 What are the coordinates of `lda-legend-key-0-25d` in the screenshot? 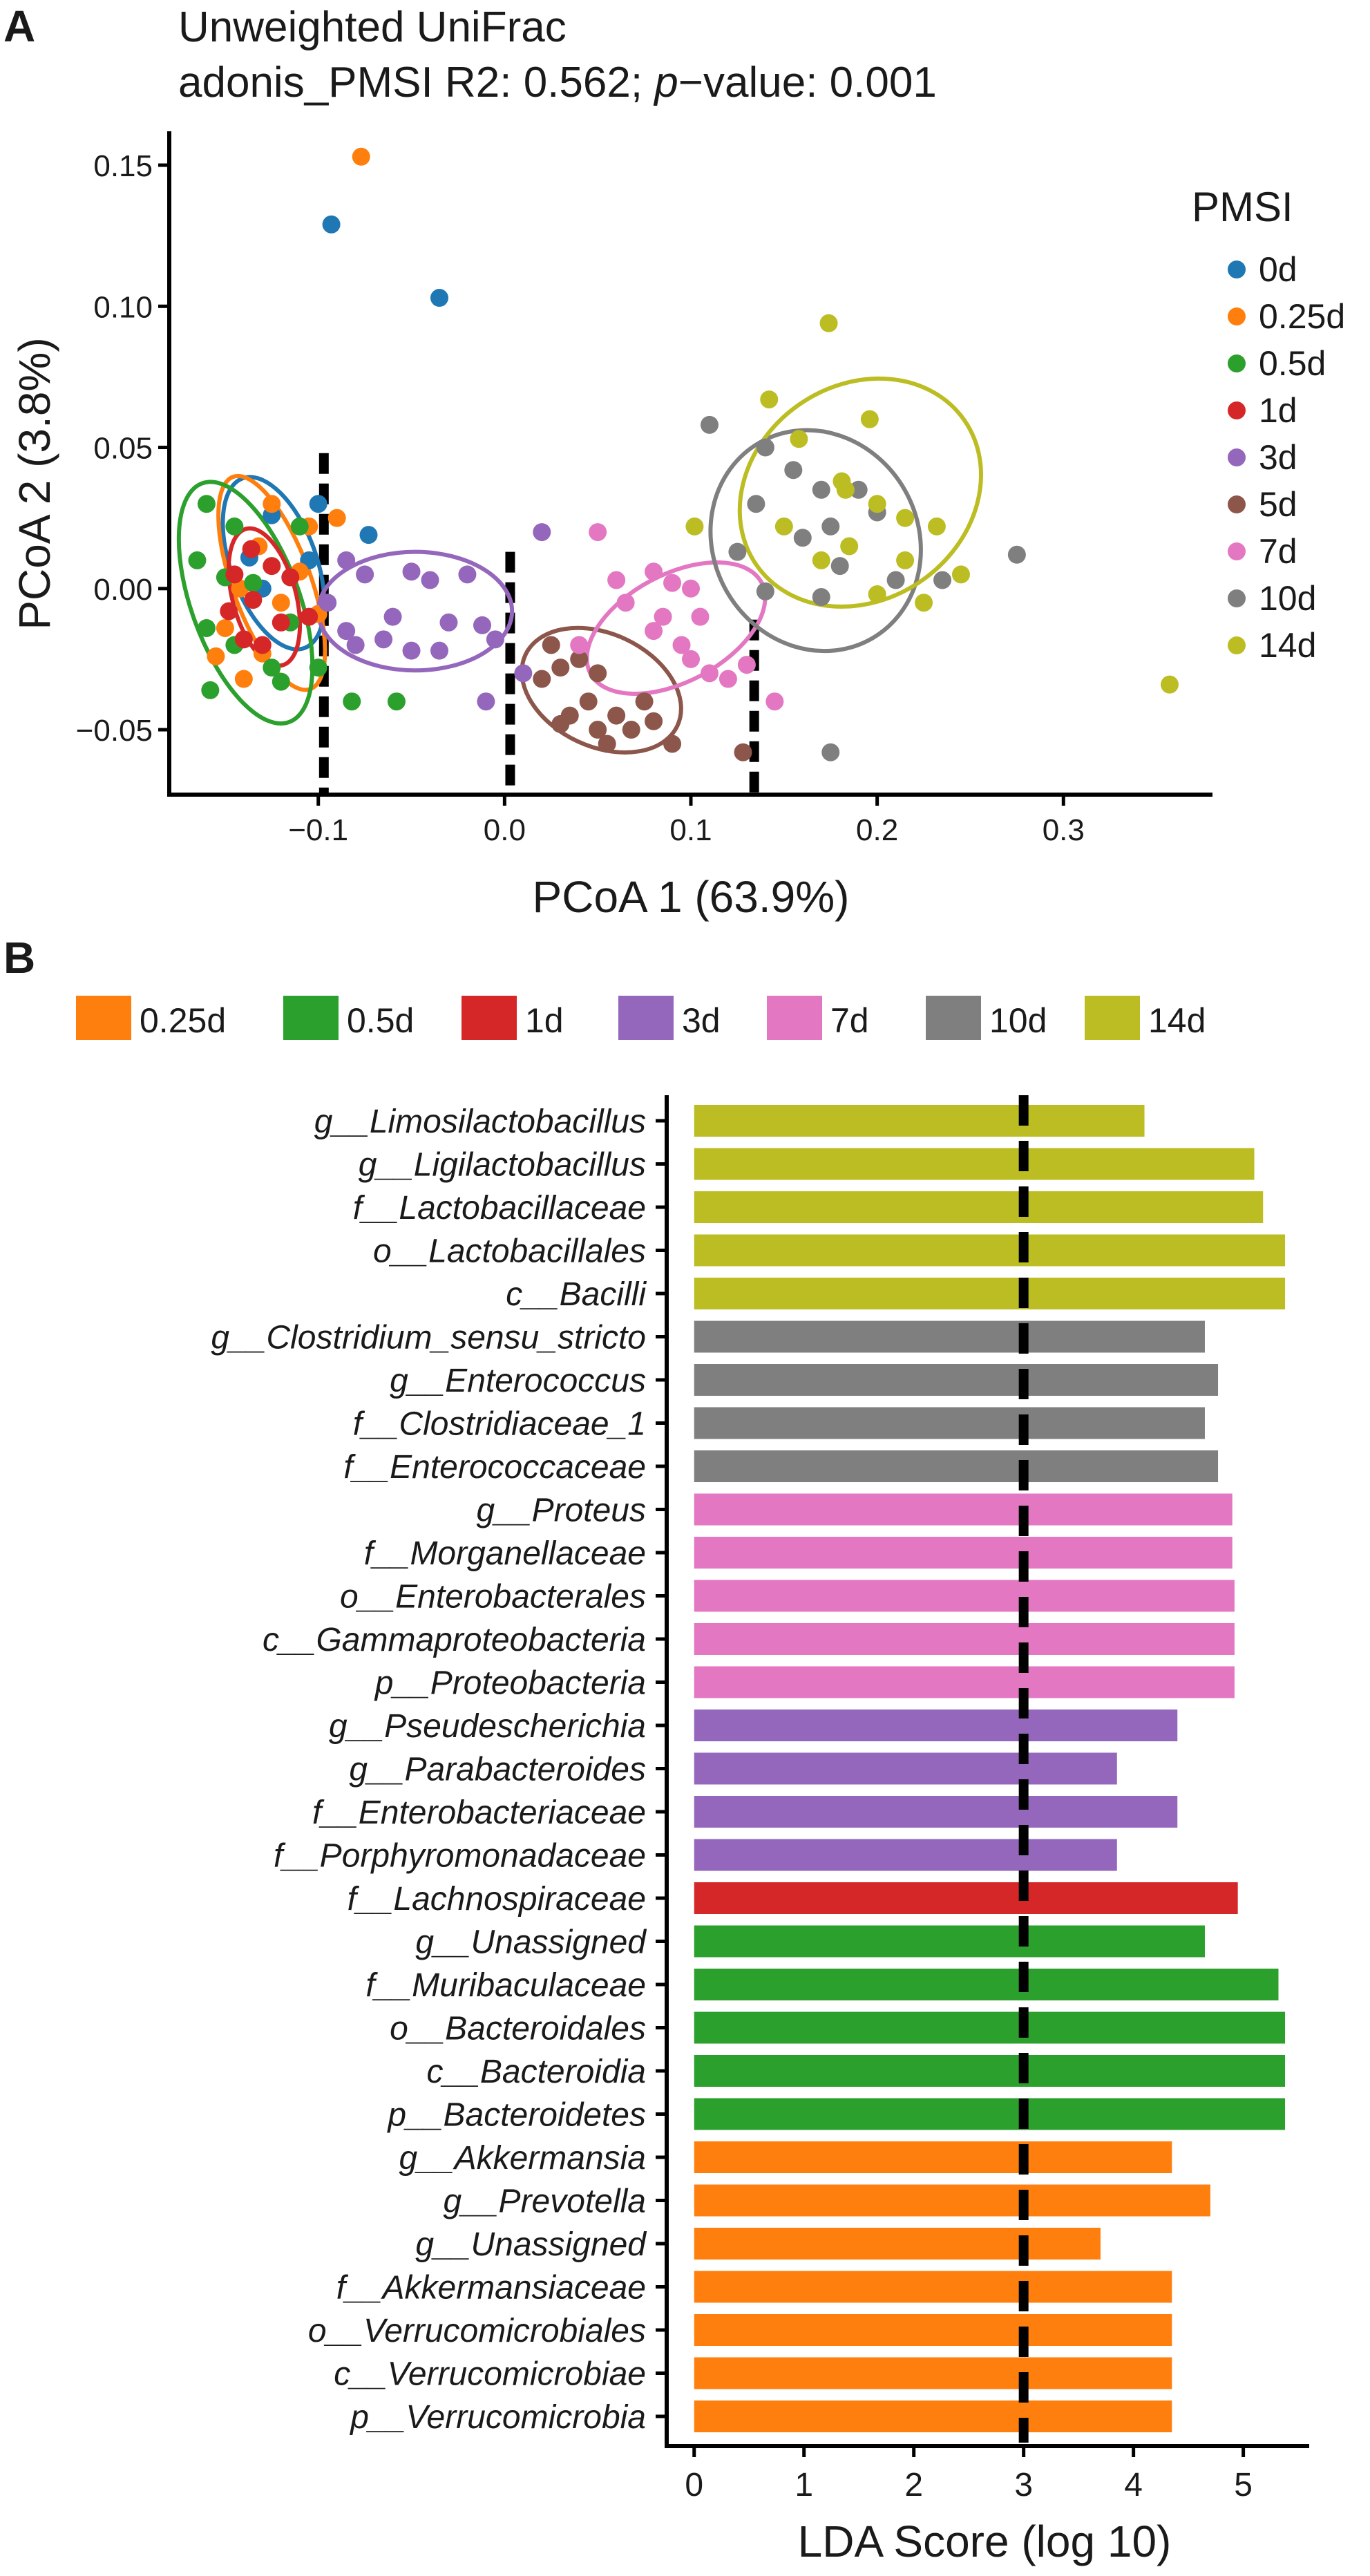 It's located at (103, 1018).